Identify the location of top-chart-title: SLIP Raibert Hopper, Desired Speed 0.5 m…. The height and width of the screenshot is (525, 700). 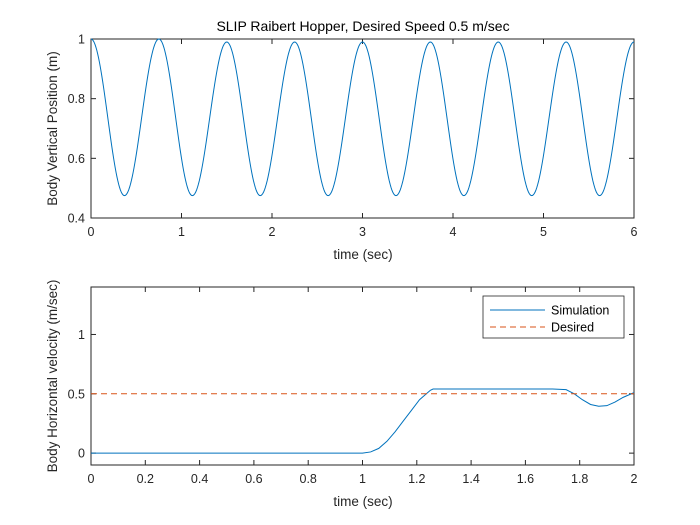
(362, 26).